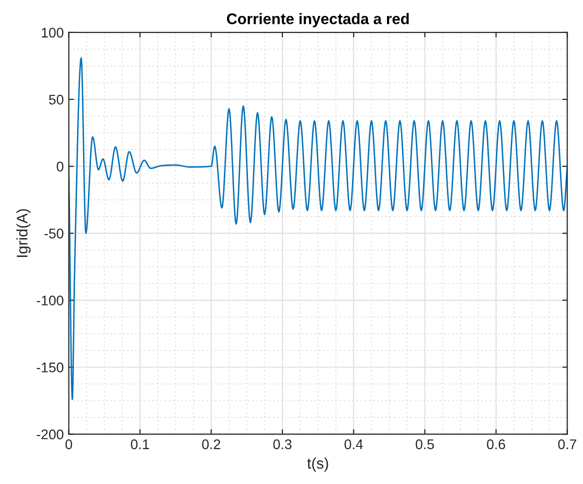 This screenshot has width=583, height=484. Describe the element at coordinates (68, 444) in the screenshot. I see `x-tick-label: 0` at that location.